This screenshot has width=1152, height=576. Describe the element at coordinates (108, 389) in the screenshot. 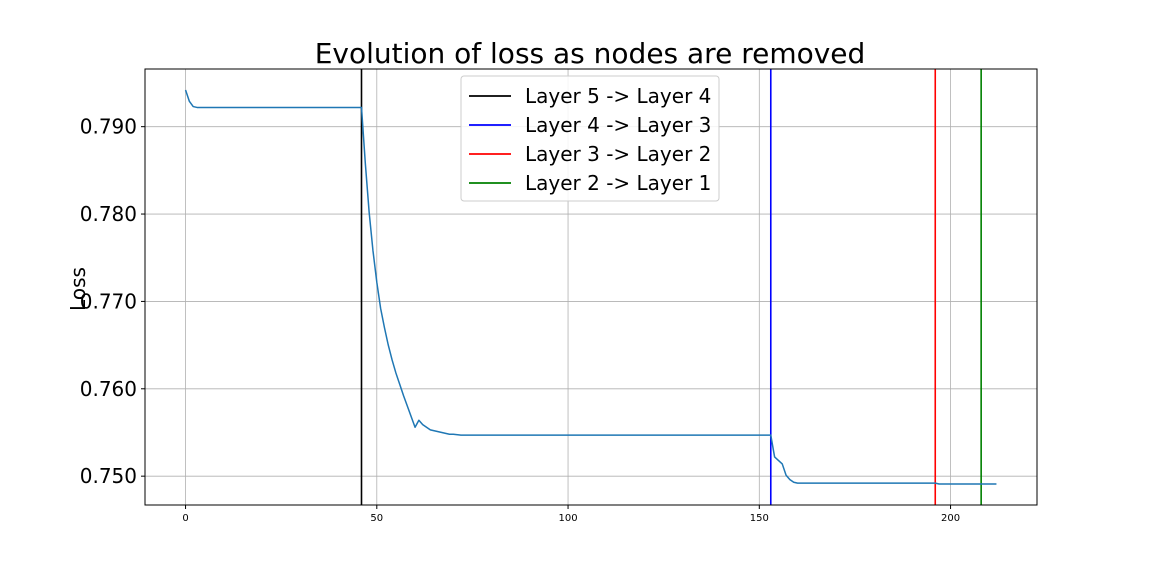

I see `y-tick-label: 0.760` at that location.